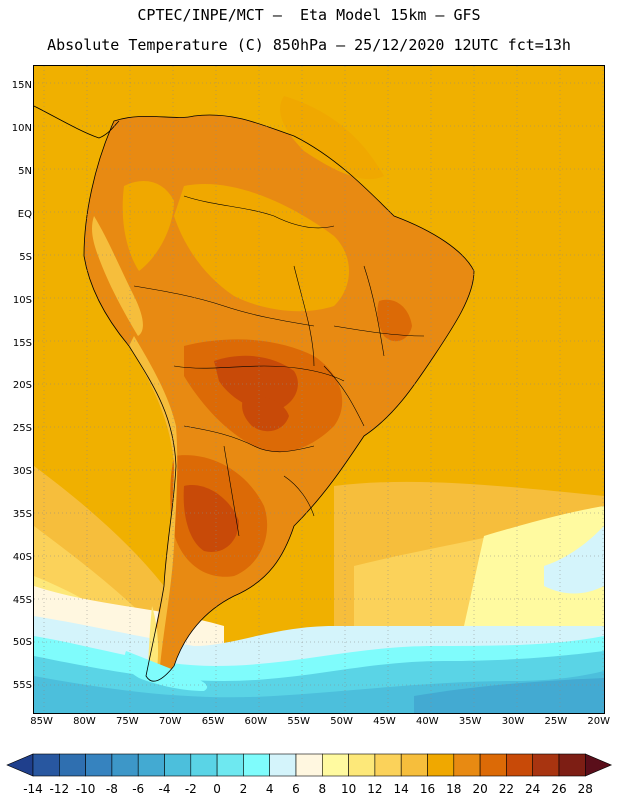 Image resolution: width=618 pixels, height=800 pixels. What do you see at coordinates (111, 789) in the screenshot?
I see `colorbar-tick-label: -8` at bounding box center [111, 789].